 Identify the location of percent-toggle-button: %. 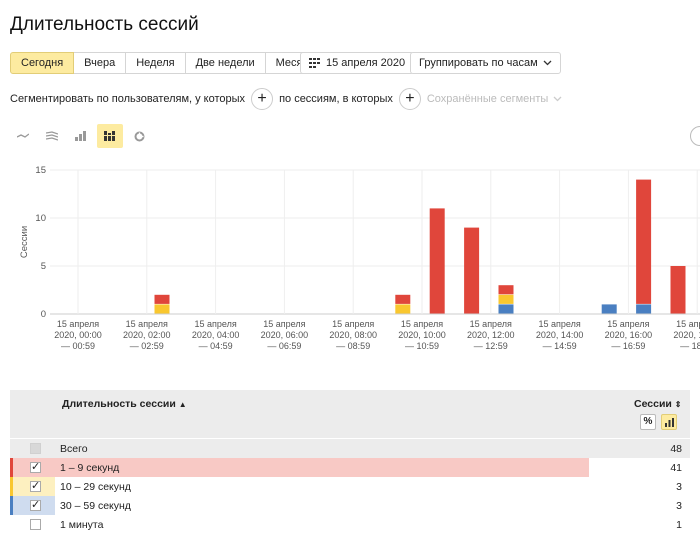
(648, 422).